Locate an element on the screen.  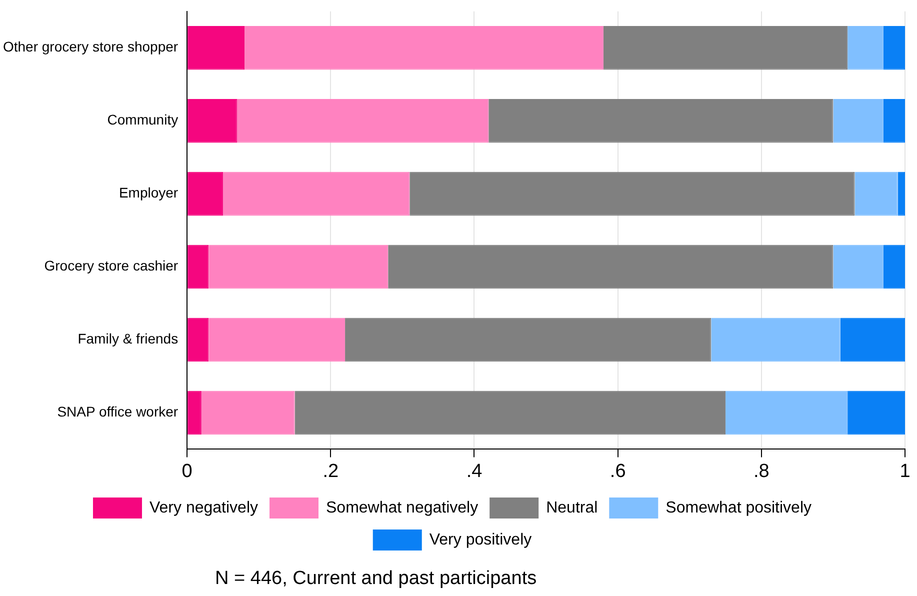
x-tick-label: 0 is located at coordinates (187, 471).